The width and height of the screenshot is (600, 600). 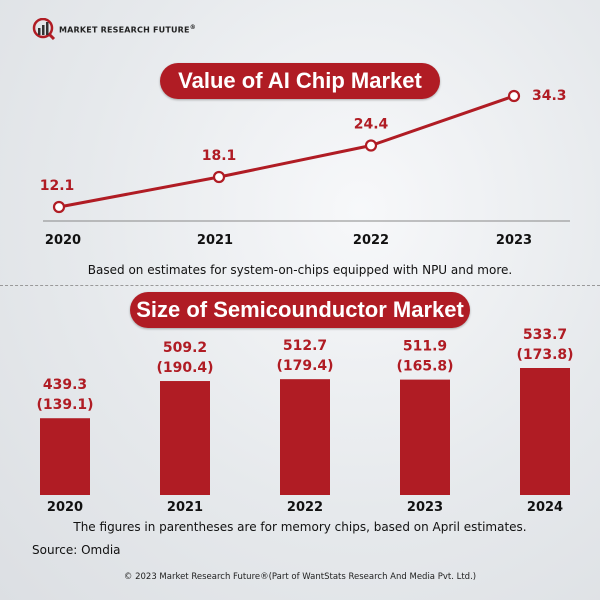 What do you see at coordinates (425, 347) in the screenshot?
I see `bar-value-label: 511.9` at bounding box center [425, 347].